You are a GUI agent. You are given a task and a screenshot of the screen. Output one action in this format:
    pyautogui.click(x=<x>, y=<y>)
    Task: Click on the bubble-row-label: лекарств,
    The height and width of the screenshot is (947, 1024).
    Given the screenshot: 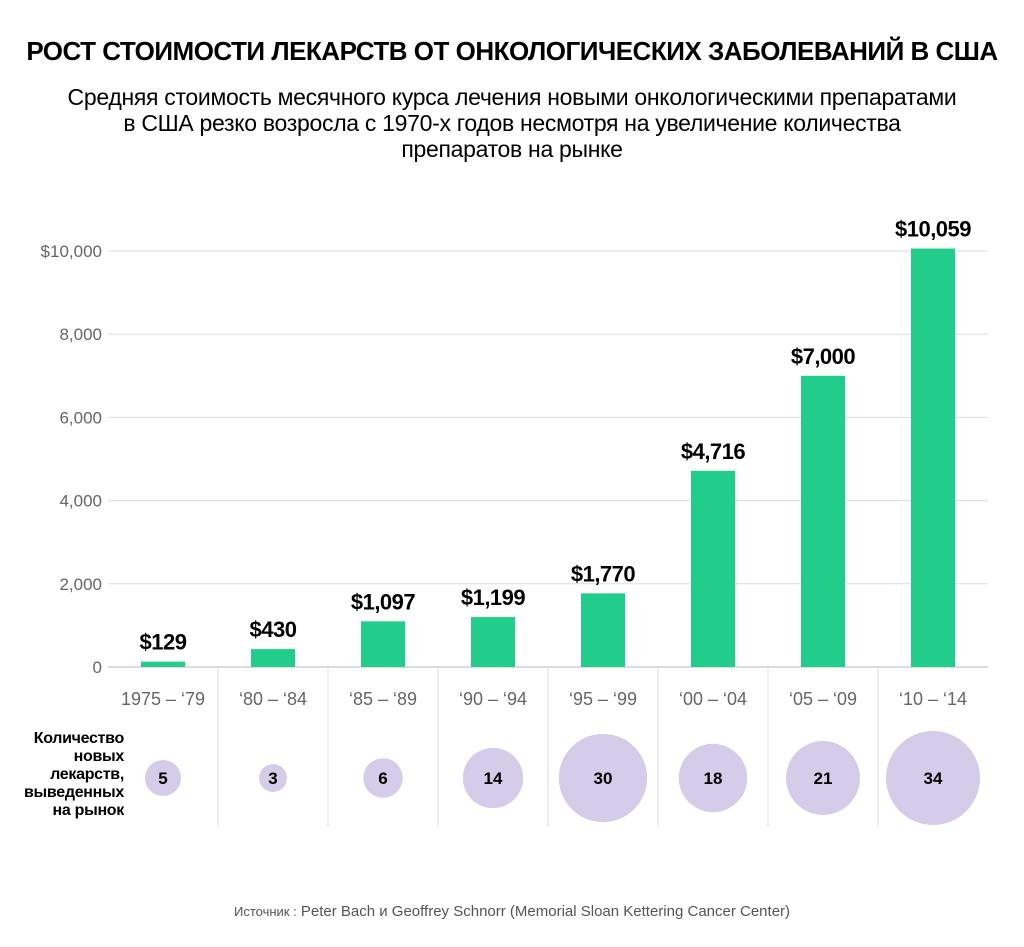 What is the action you would take?
    pyautogui.click(x=87, y=774)
    